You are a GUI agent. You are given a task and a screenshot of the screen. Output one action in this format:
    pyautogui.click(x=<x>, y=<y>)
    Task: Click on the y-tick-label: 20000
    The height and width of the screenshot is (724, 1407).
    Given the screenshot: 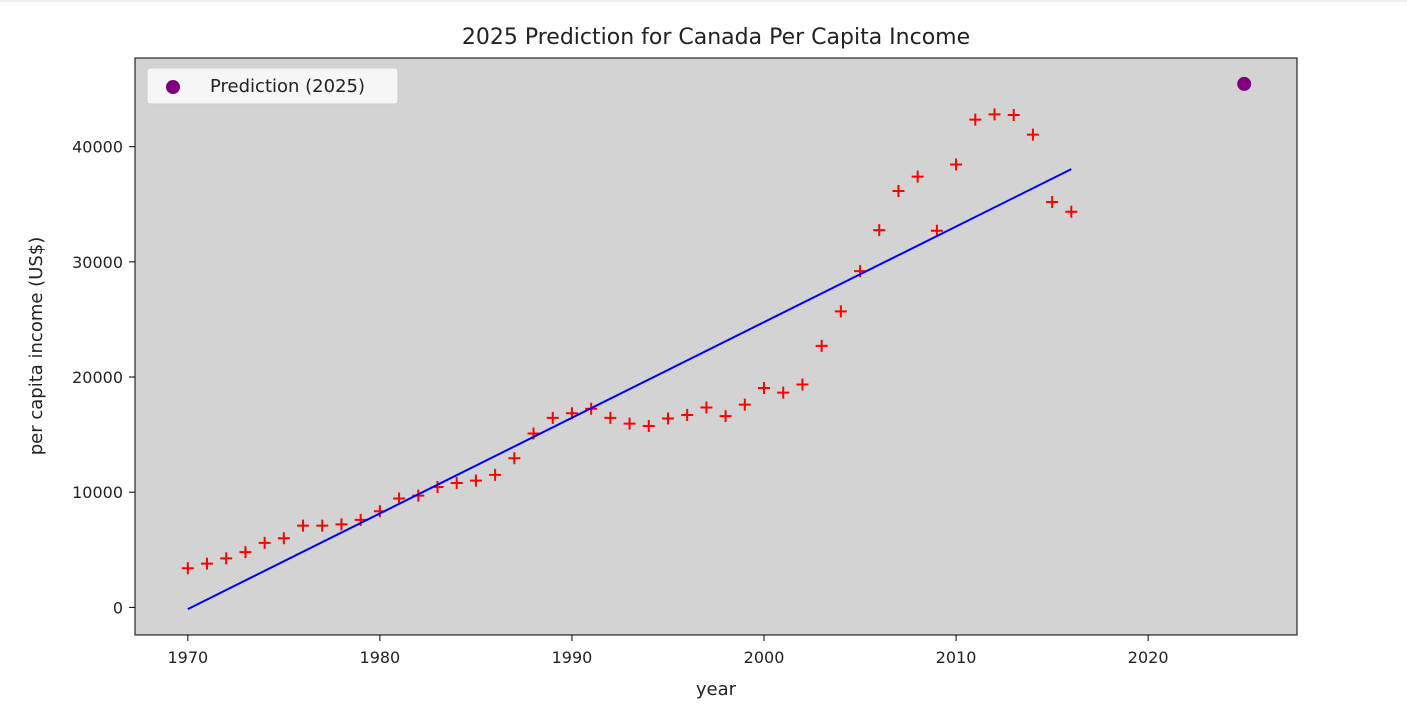 What is the action you would take?
    pyautogui.click(x=97, y=377)
    